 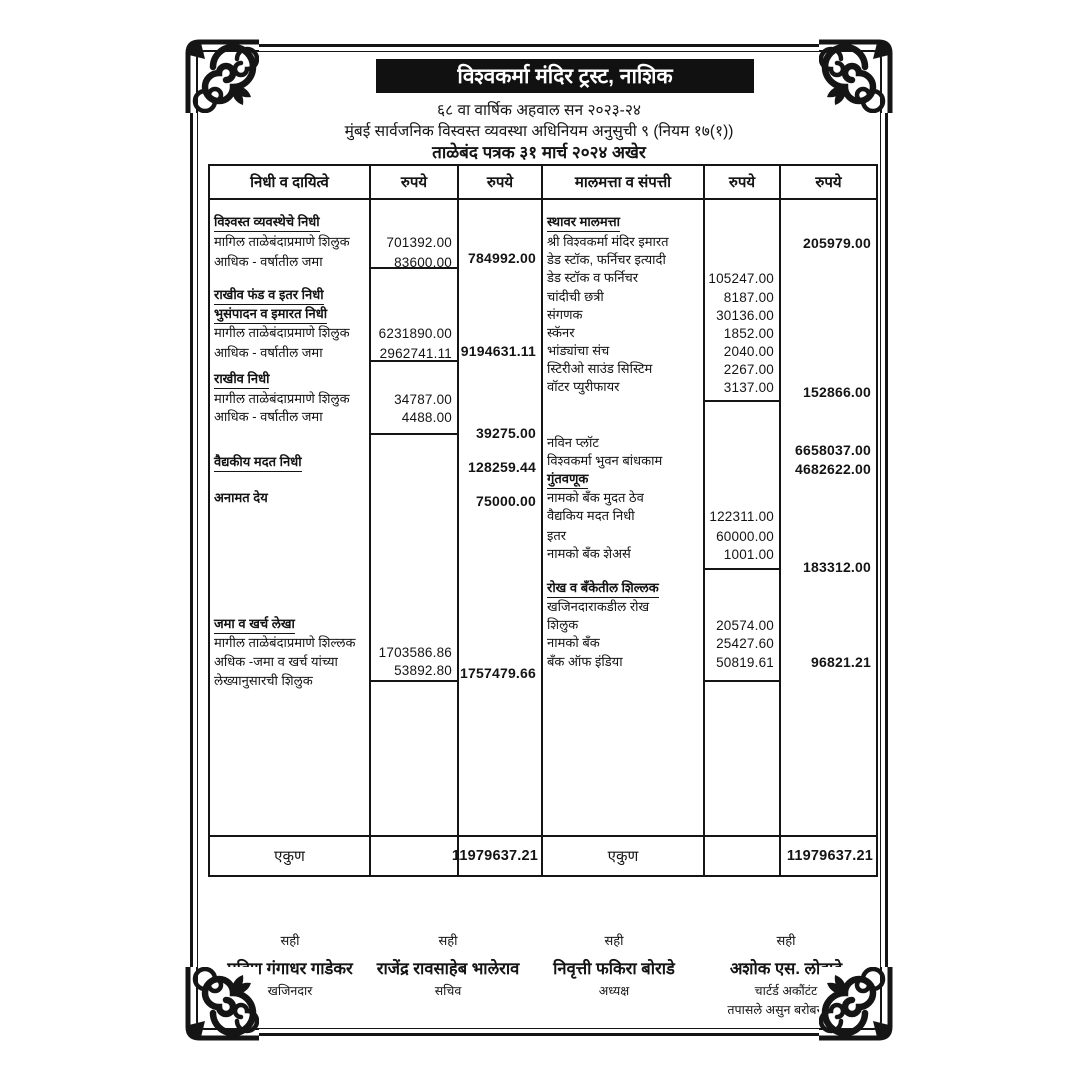 What do you see at coordinates (241, 497) in the screenshot?
I see `liability-section-heading: अनामत देय` at bounding box center [241, 497].